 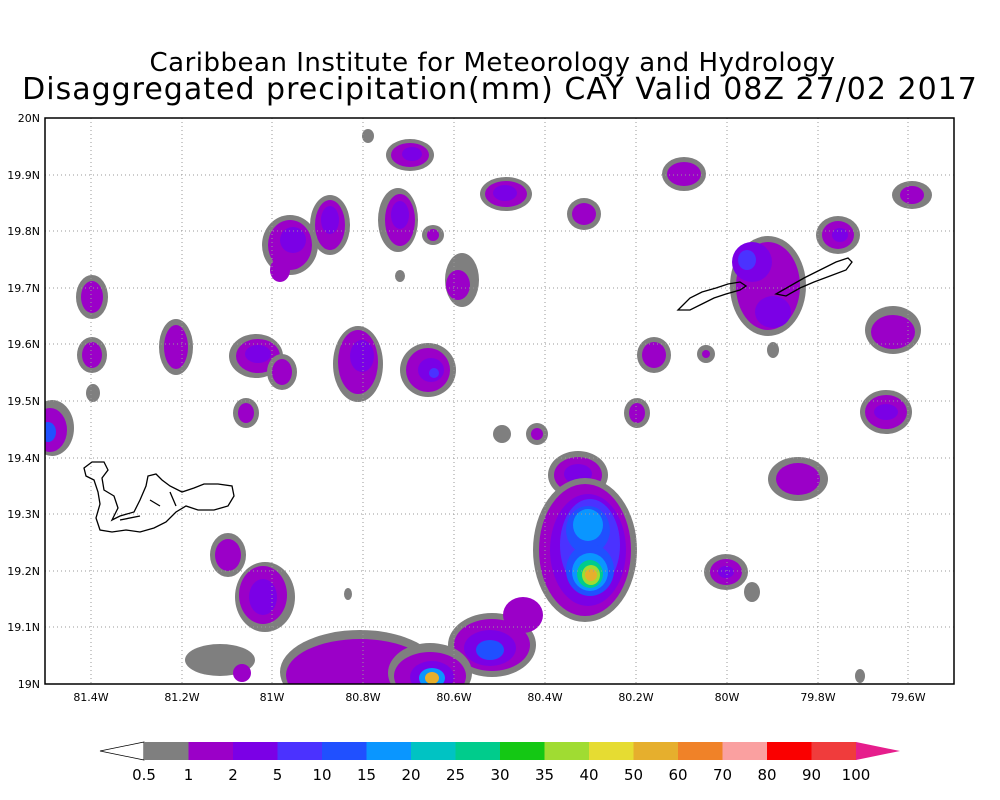 I want to click on colorbar-min-arrow, so click(x=122, y=751).